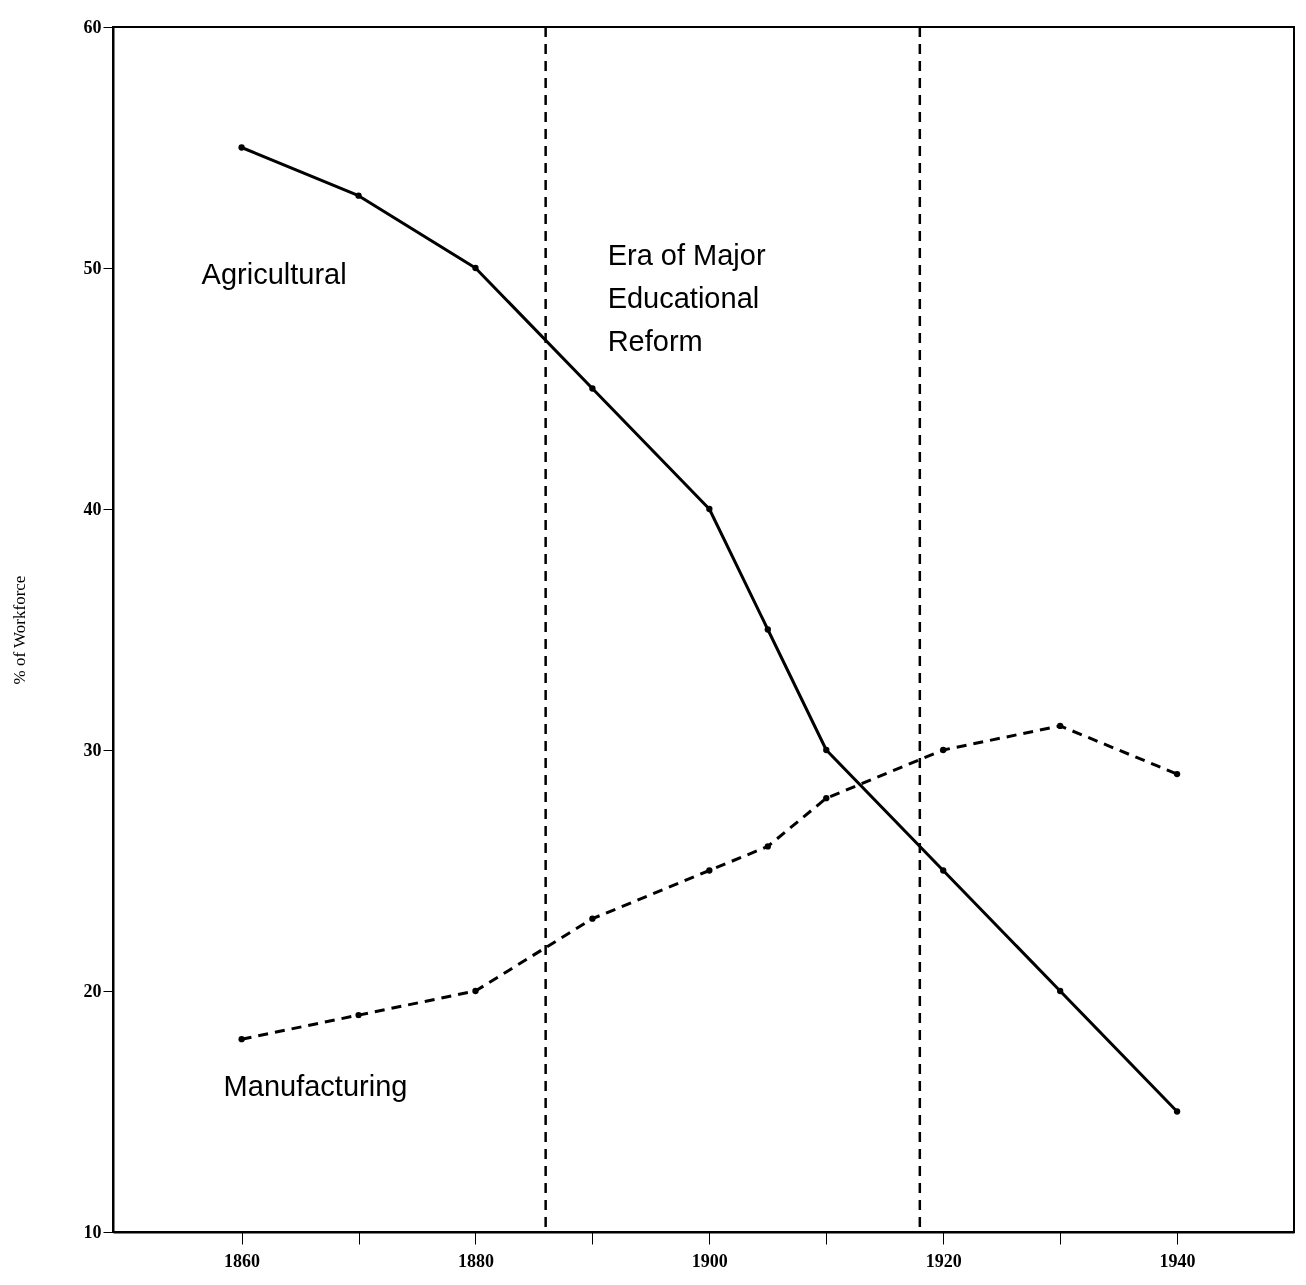 This screenshot has height=1285, width=1306. I want to click on x-tick-label: 1880, so click(475, 1260).